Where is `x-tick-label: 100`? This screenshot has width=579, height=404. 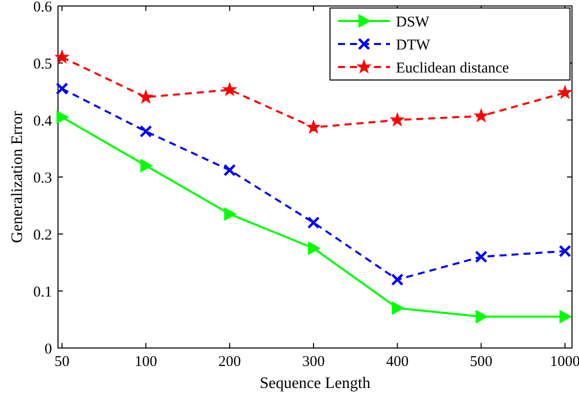
x-tick-label: 100 is located at coordinates (146, 362).